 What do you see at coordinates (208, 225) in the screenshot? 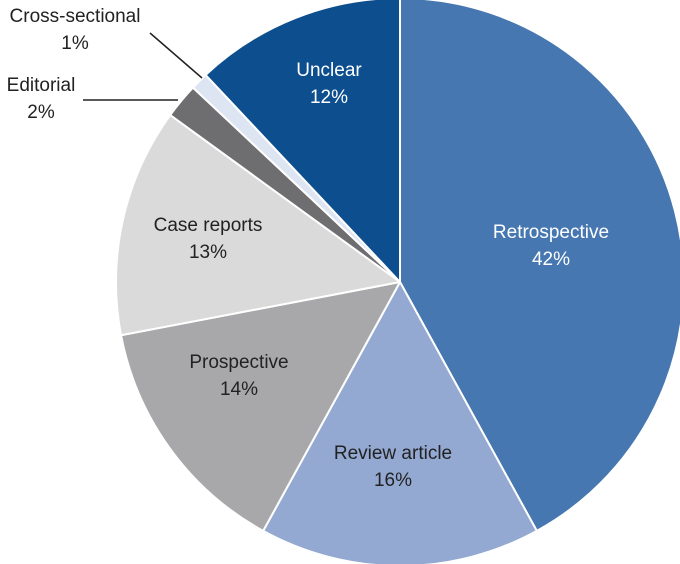
I see `slice-label-case-reports: Case reports` at bounding box center [208, 225].